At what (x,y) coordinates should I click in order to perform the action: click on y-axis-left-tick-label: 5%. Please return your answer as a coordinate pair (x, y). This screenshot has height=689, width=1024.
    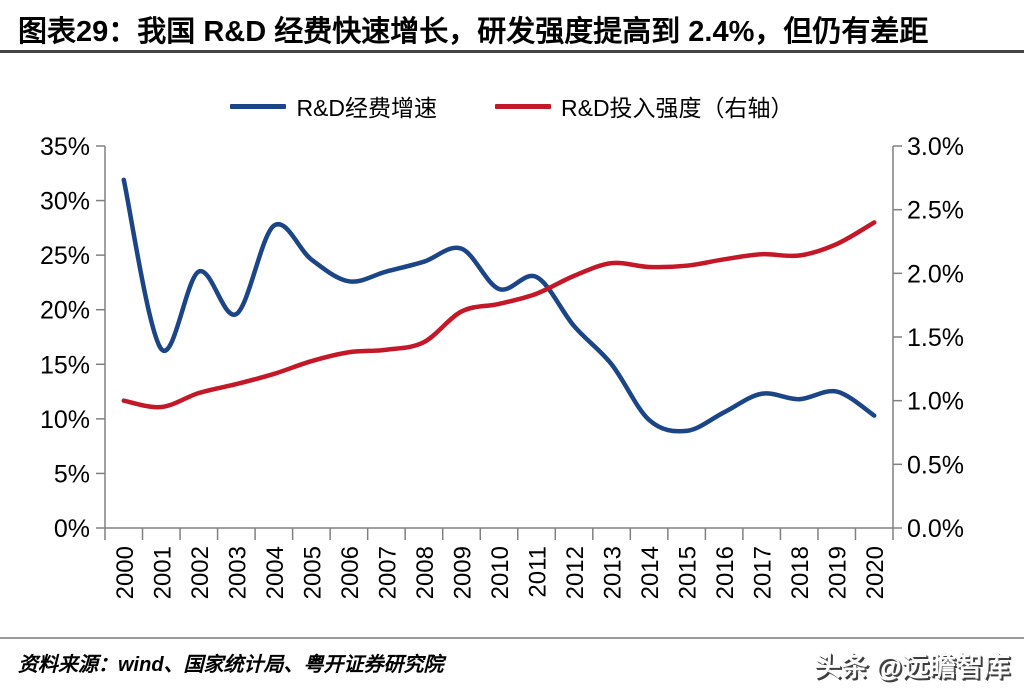
    Looking at the image, I should click on (72, 474).